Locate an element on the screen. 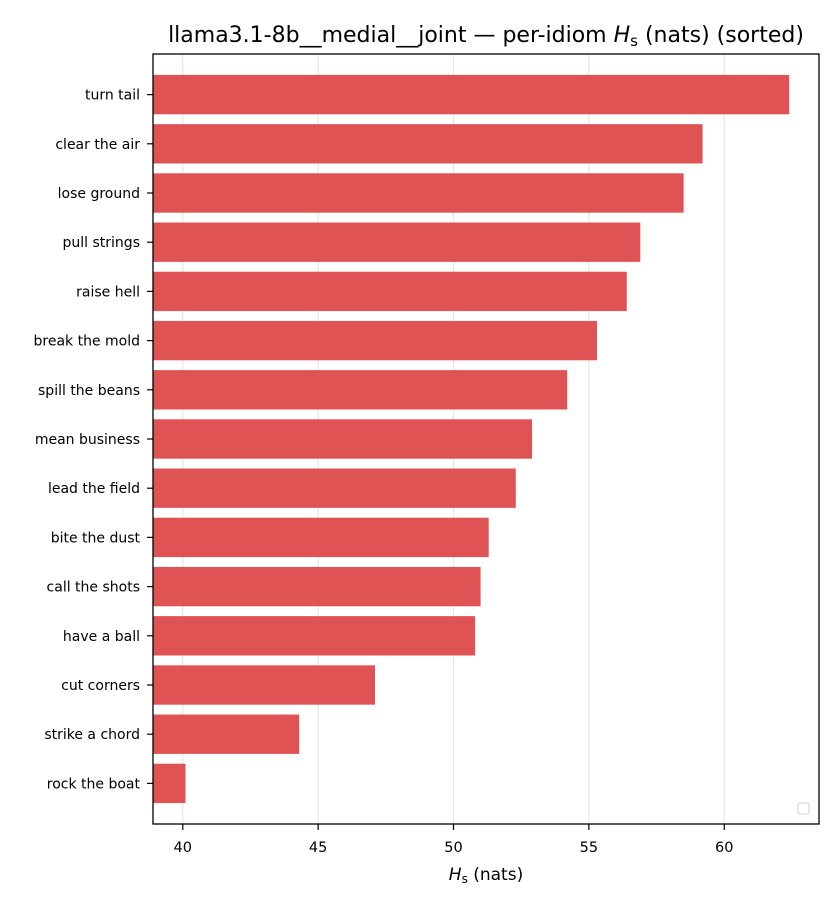 Image resolution: width=840 pixels, height=910 pixels. y-tick-label: cut corners is located at coordinates (100, 686).